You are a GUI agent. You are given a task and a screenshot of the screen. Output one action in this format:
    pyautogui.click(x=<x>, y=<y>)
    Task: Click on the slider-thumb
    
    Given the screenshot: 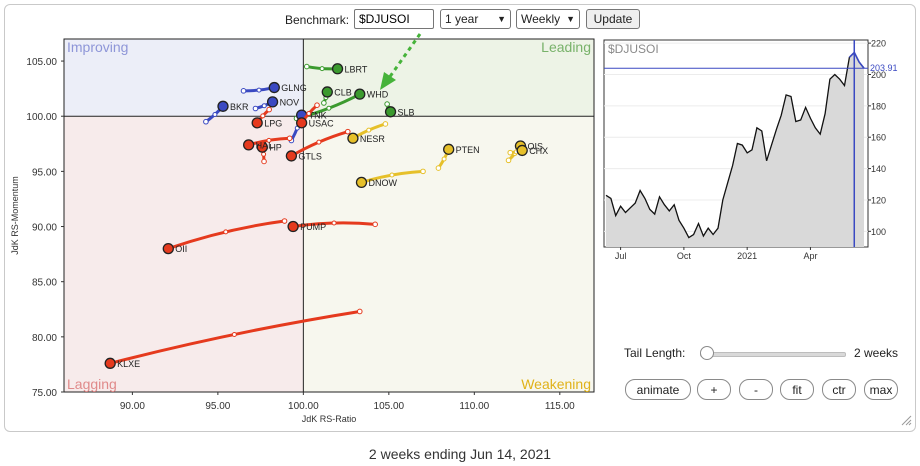 What is the action you would take?
    pyautogui.click(x=707, y=353)
    